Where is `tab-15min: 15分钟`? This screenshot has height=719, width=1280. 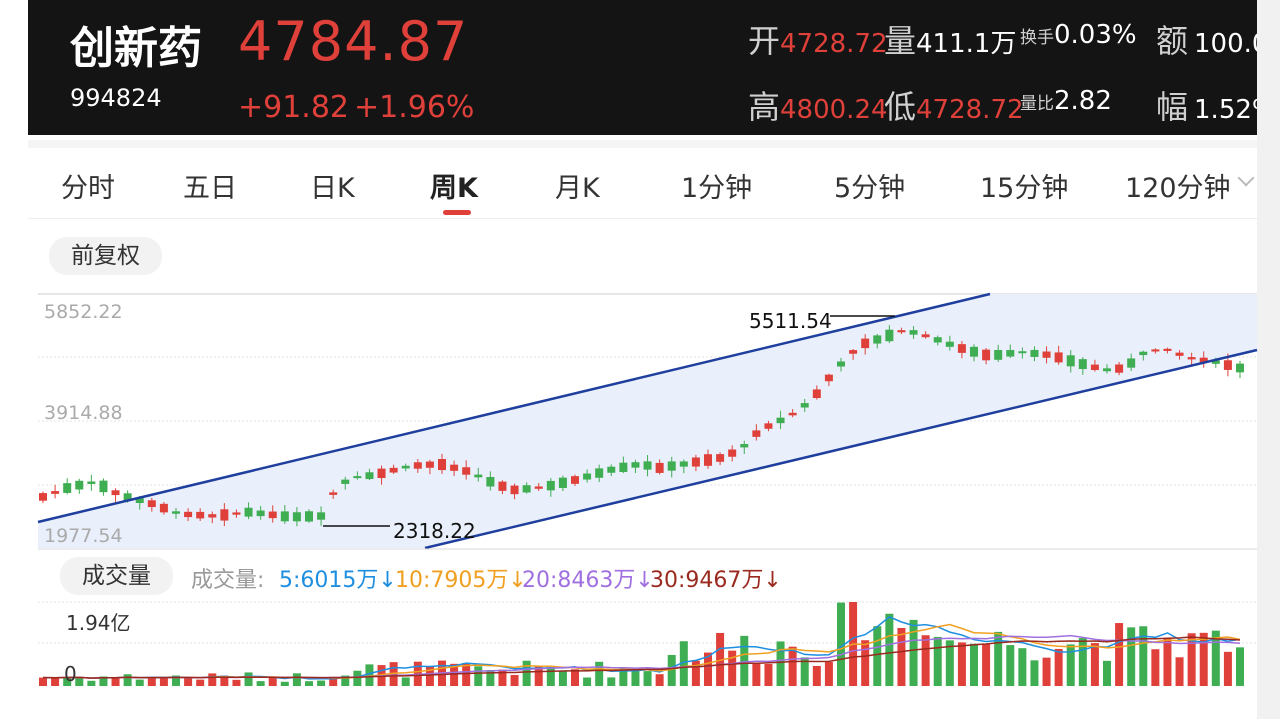
tab-15min: 15分钟 is located at coordinates (1024, 188).